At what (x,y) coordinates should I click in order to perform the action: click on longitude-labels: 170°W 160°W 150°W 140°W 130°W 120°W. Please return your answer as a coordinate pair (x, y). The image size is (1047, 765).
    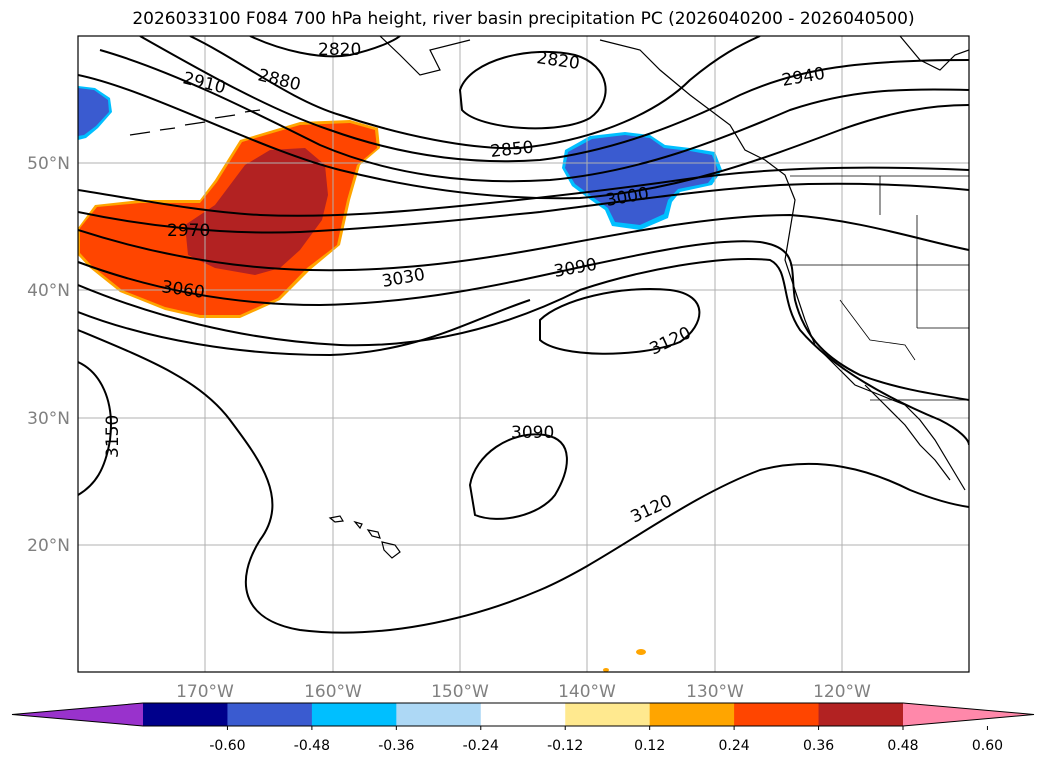
    Looking at the image, I should click on (523, 692).